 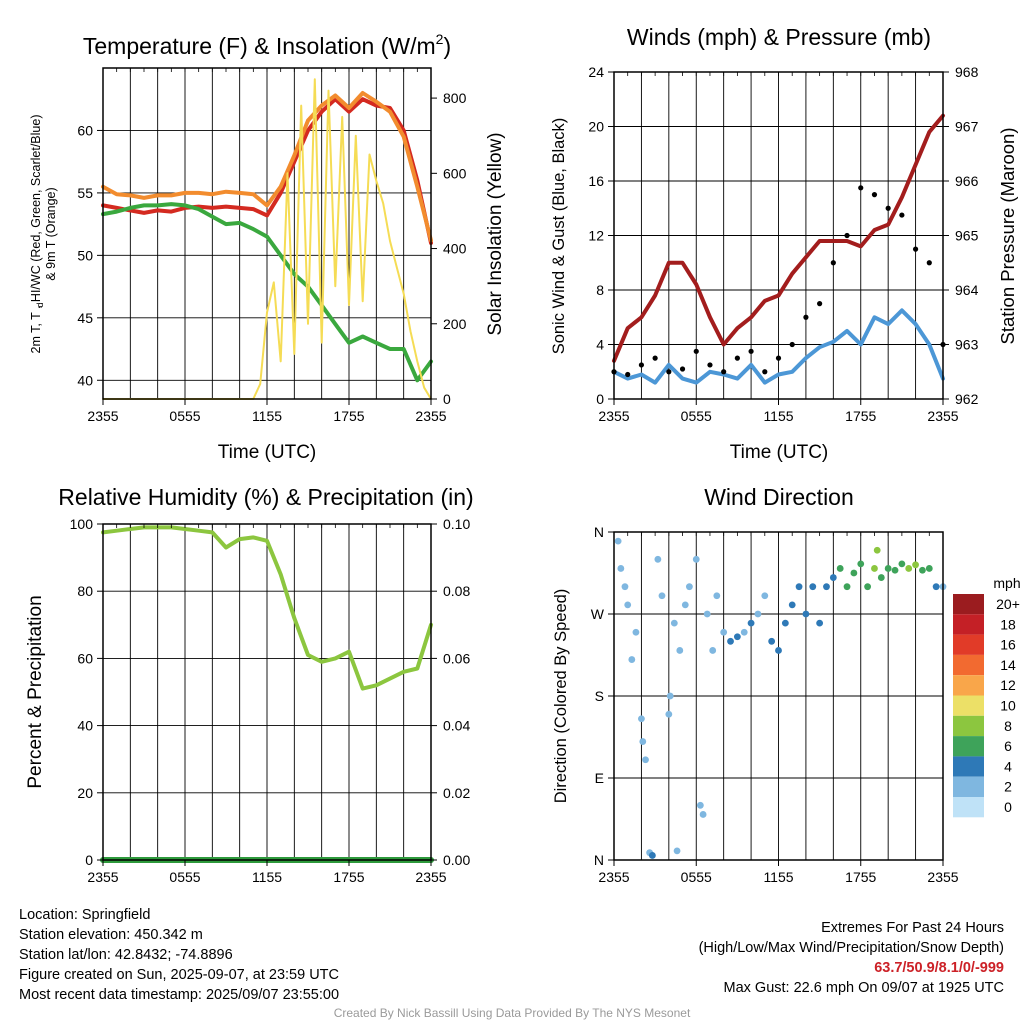 I want to click on temperature-panel-title: Temperature (F) & Insolation (W/m2), so click(x=267, y=45).